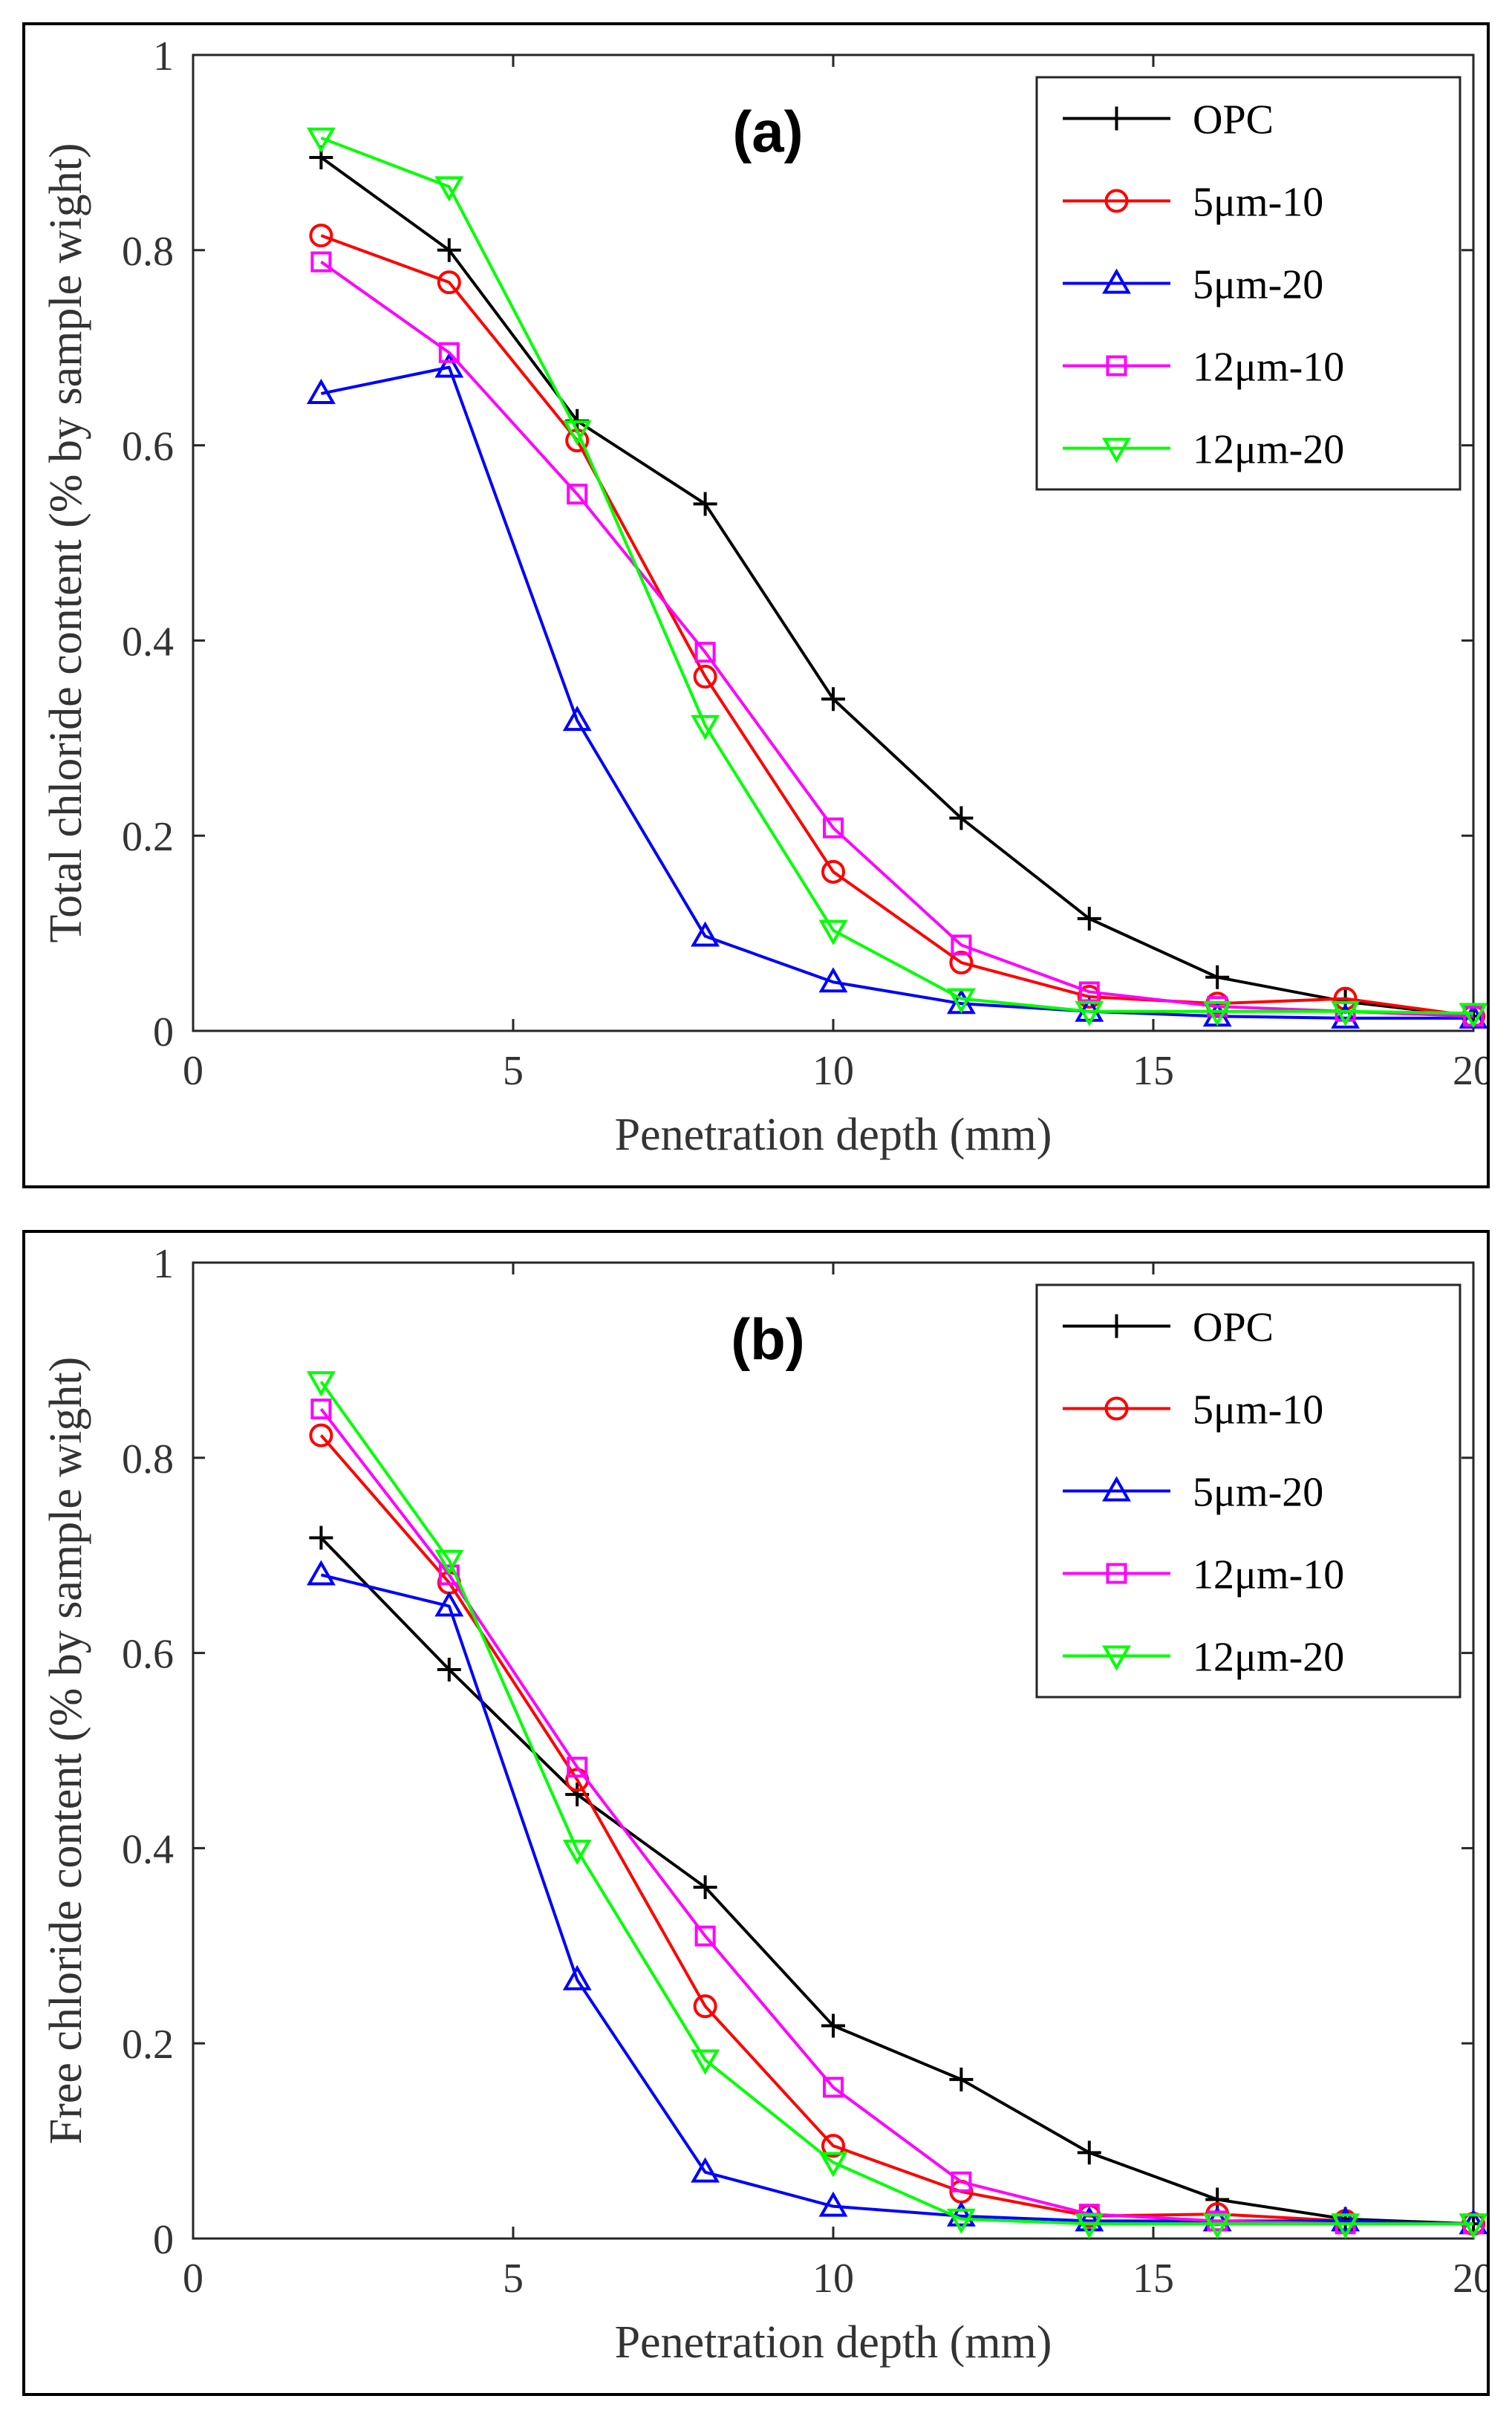  I want to click on legend-item-12-m-20: 12μm-20, so click(1203, 450).